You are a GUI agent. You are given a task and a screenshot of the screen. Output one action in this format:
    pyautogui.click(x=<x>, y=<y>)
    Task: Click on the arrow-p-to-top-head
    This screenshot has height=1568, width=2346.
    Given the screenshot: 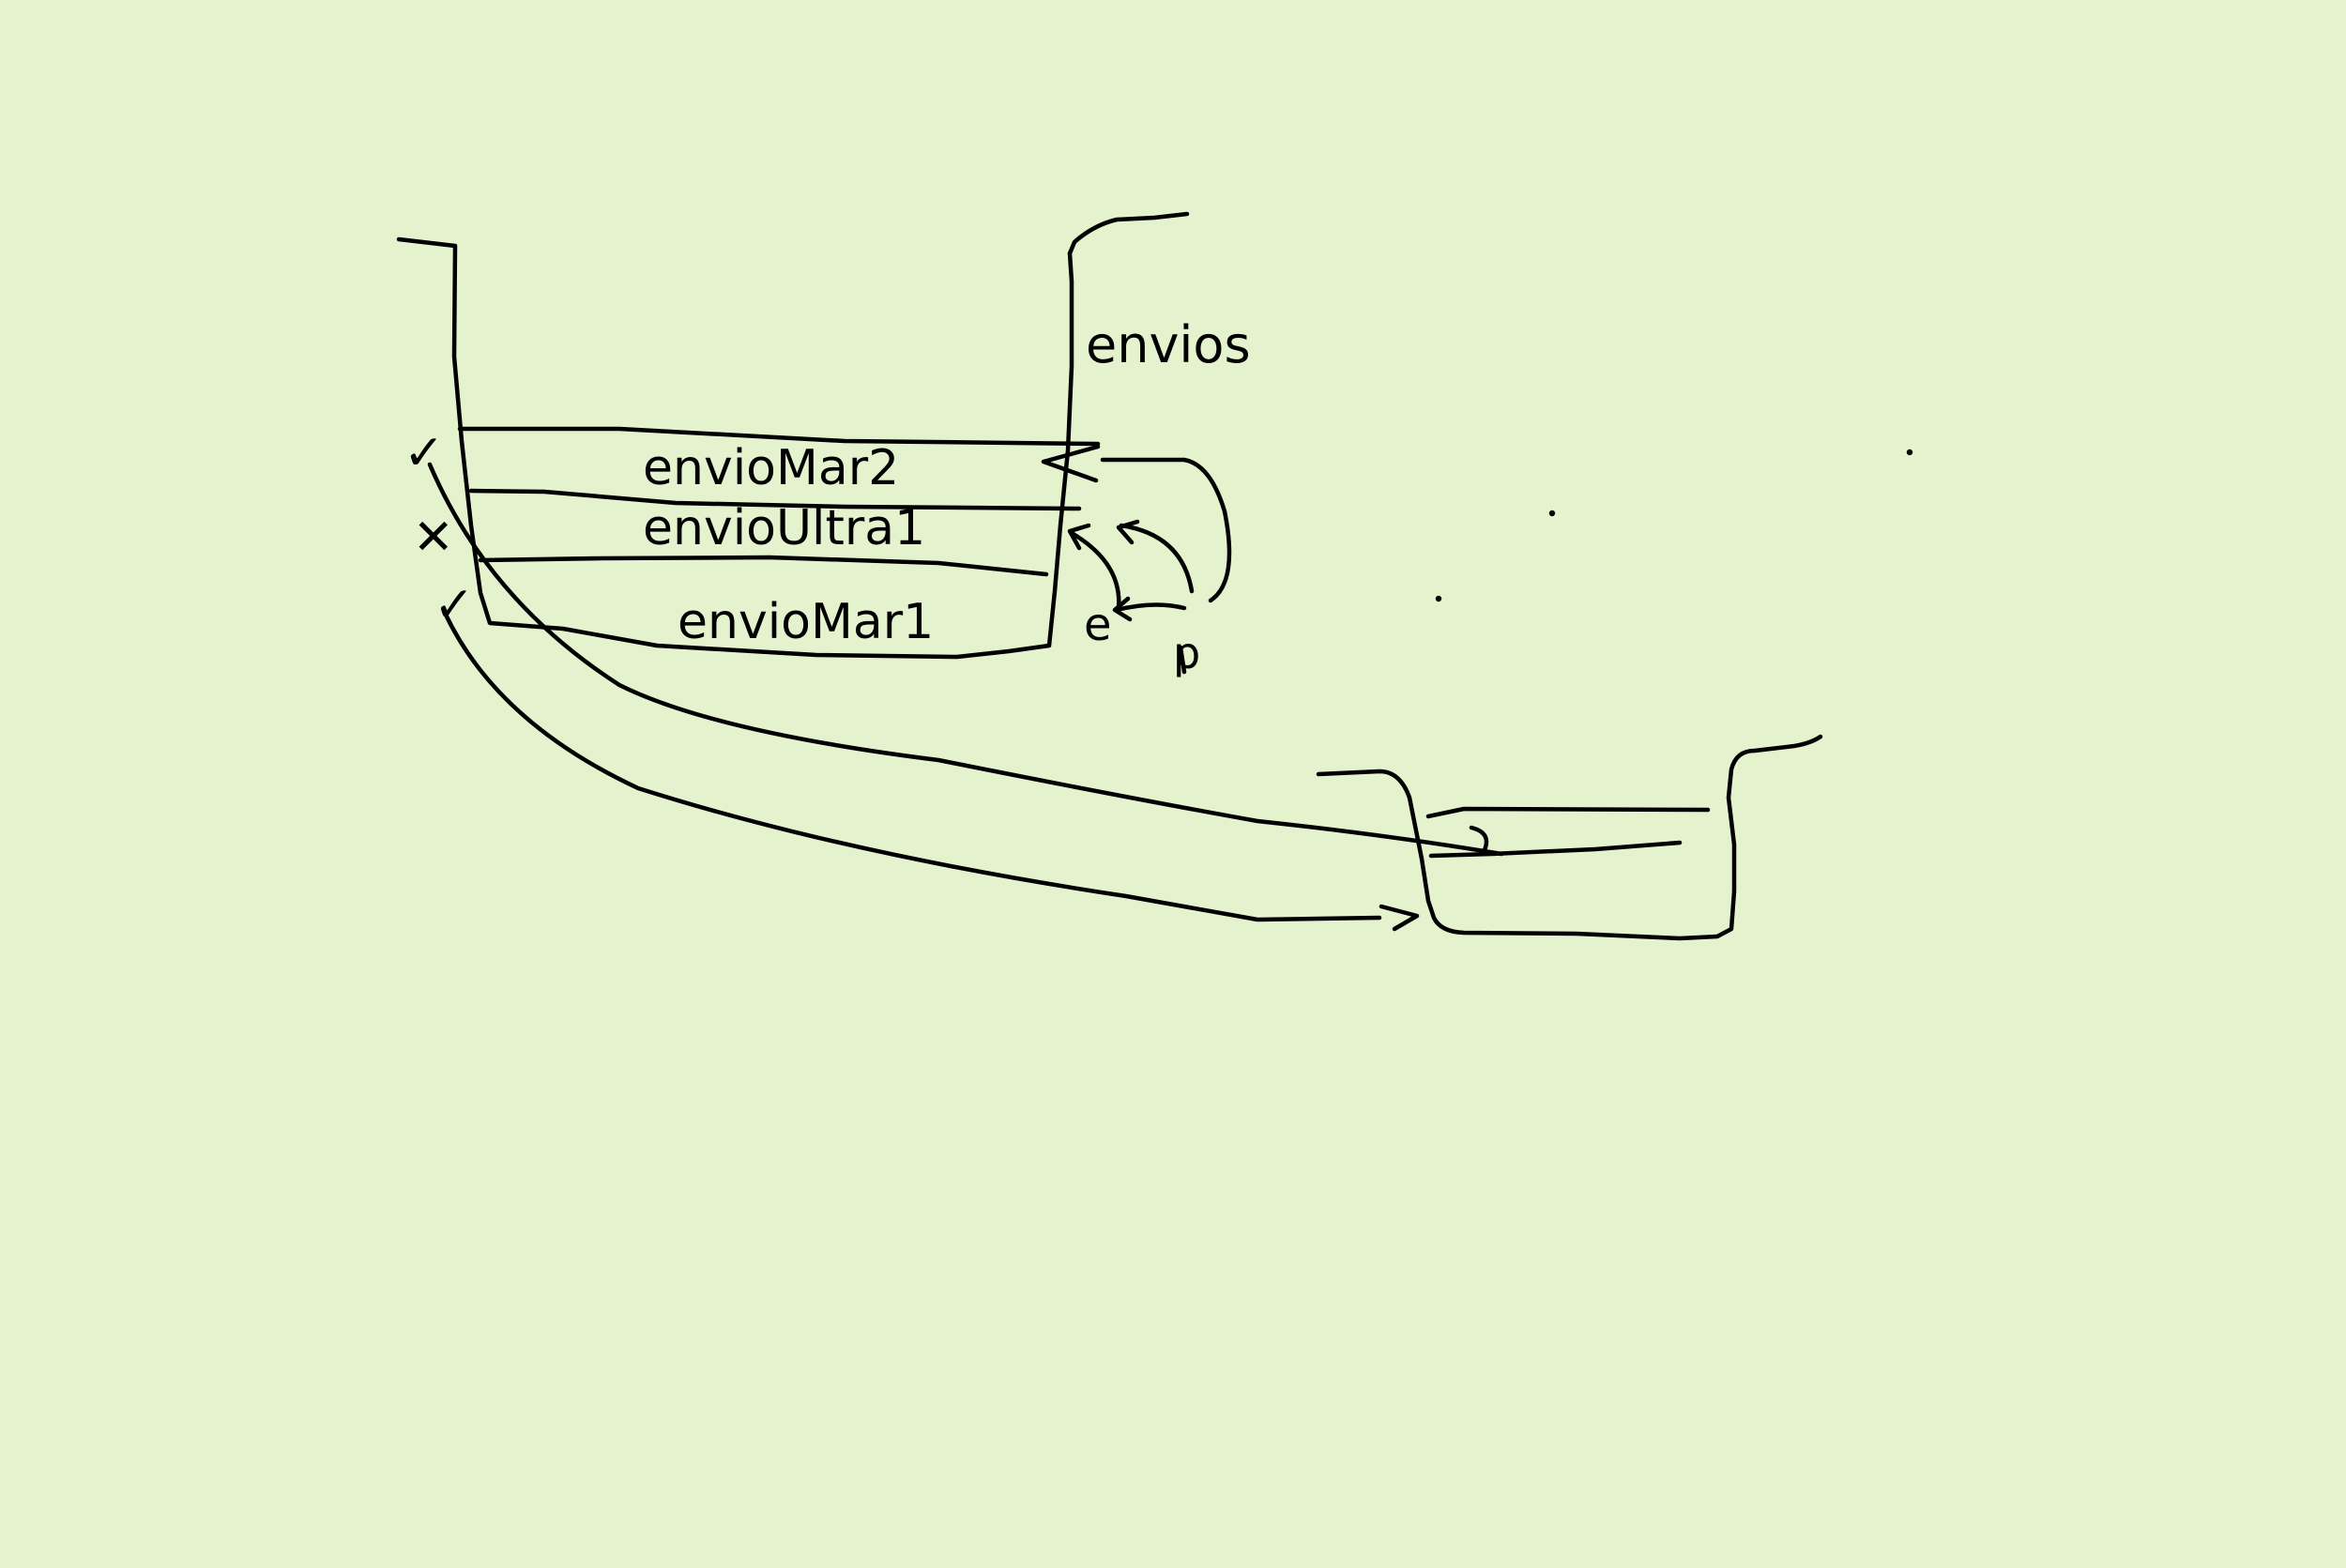 What is the action you would take?
    pyautogui.click(x=1071, y=463)
    